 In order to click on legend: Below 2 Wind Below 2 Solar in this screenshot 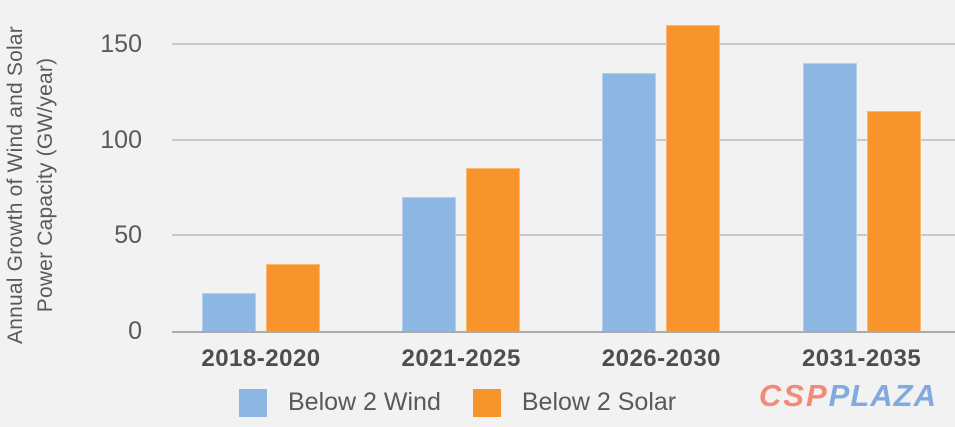, I will do `click(457, 402)`.